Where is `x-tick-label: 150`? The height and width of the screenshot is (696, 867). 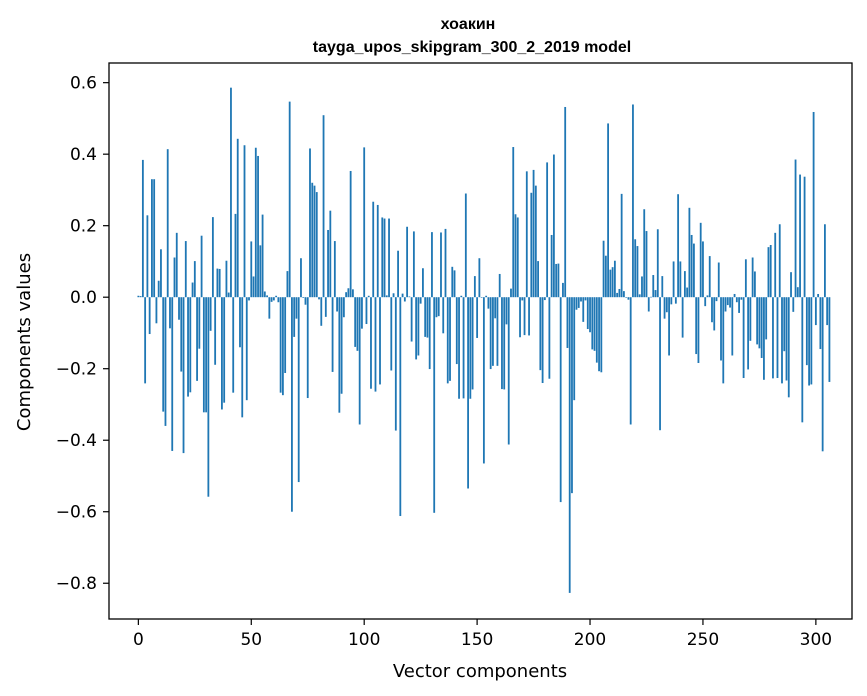 x-tick-label: 150 is located at coordinates (477, 640).